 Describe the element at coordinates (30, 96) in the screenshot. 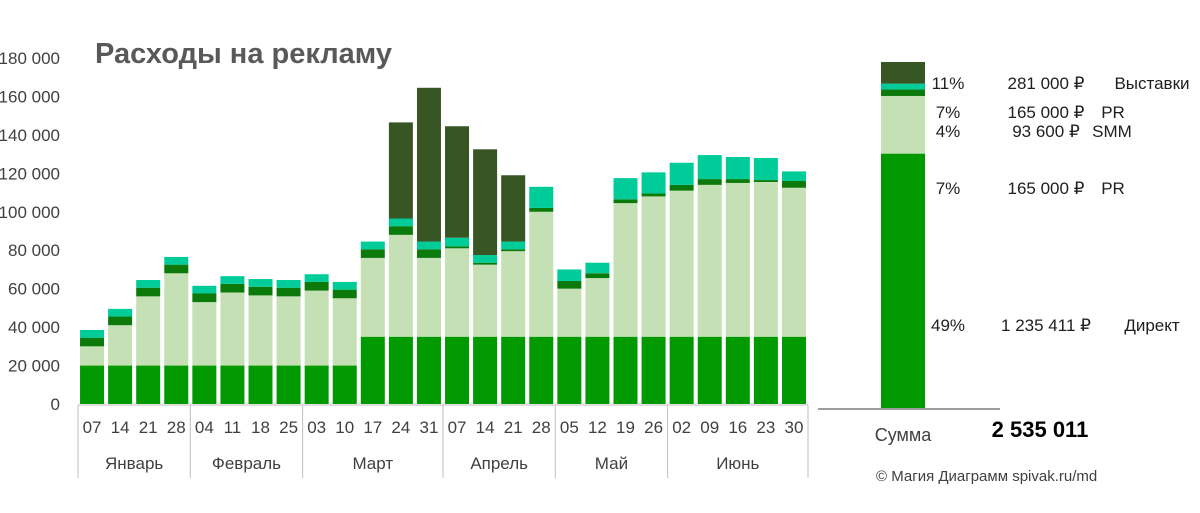

I see `y-tick-label: 160 000` at that location.